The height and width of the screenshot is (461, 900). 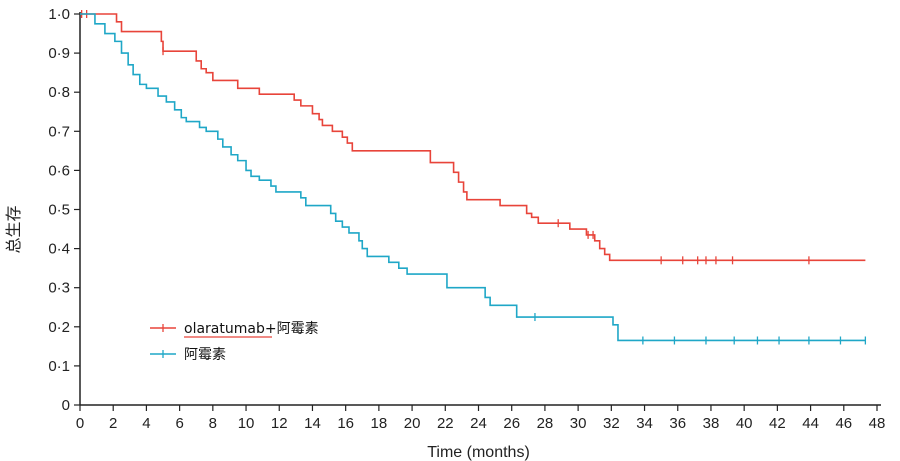 What do you see at coordinates (877, 423) in the screenshot?
I see `x-tick-label: 48` at bounding box center [877, 423].